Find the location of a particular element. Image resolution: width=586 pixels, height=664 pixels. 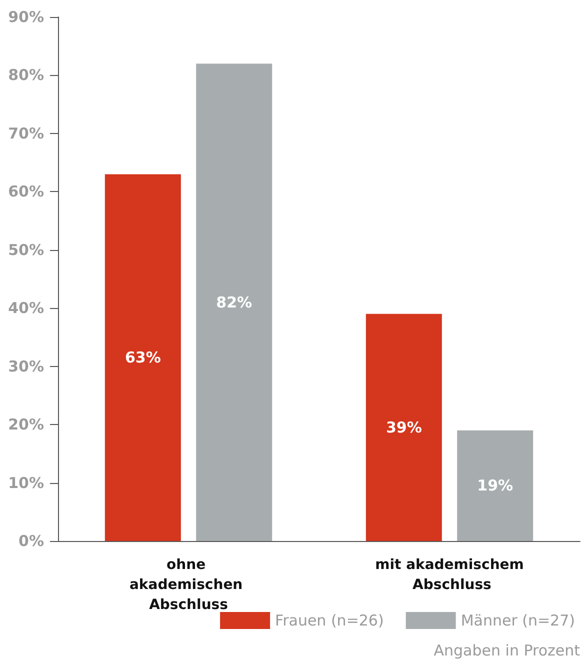

x-tick-label: ohne akademischen Abschluss is located at coordinates (188, 585).